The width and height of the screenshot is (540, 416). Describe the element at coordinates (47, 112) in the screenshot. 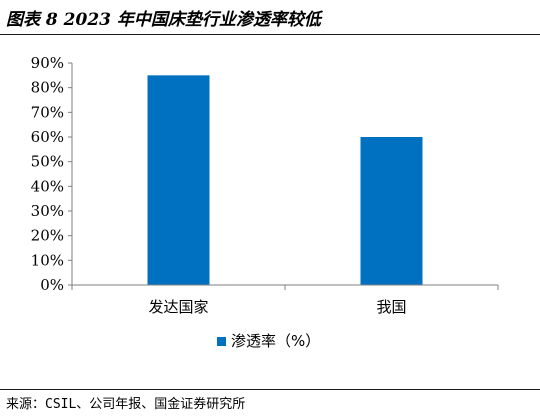

I see `y-tick-label: 70%` at that location.